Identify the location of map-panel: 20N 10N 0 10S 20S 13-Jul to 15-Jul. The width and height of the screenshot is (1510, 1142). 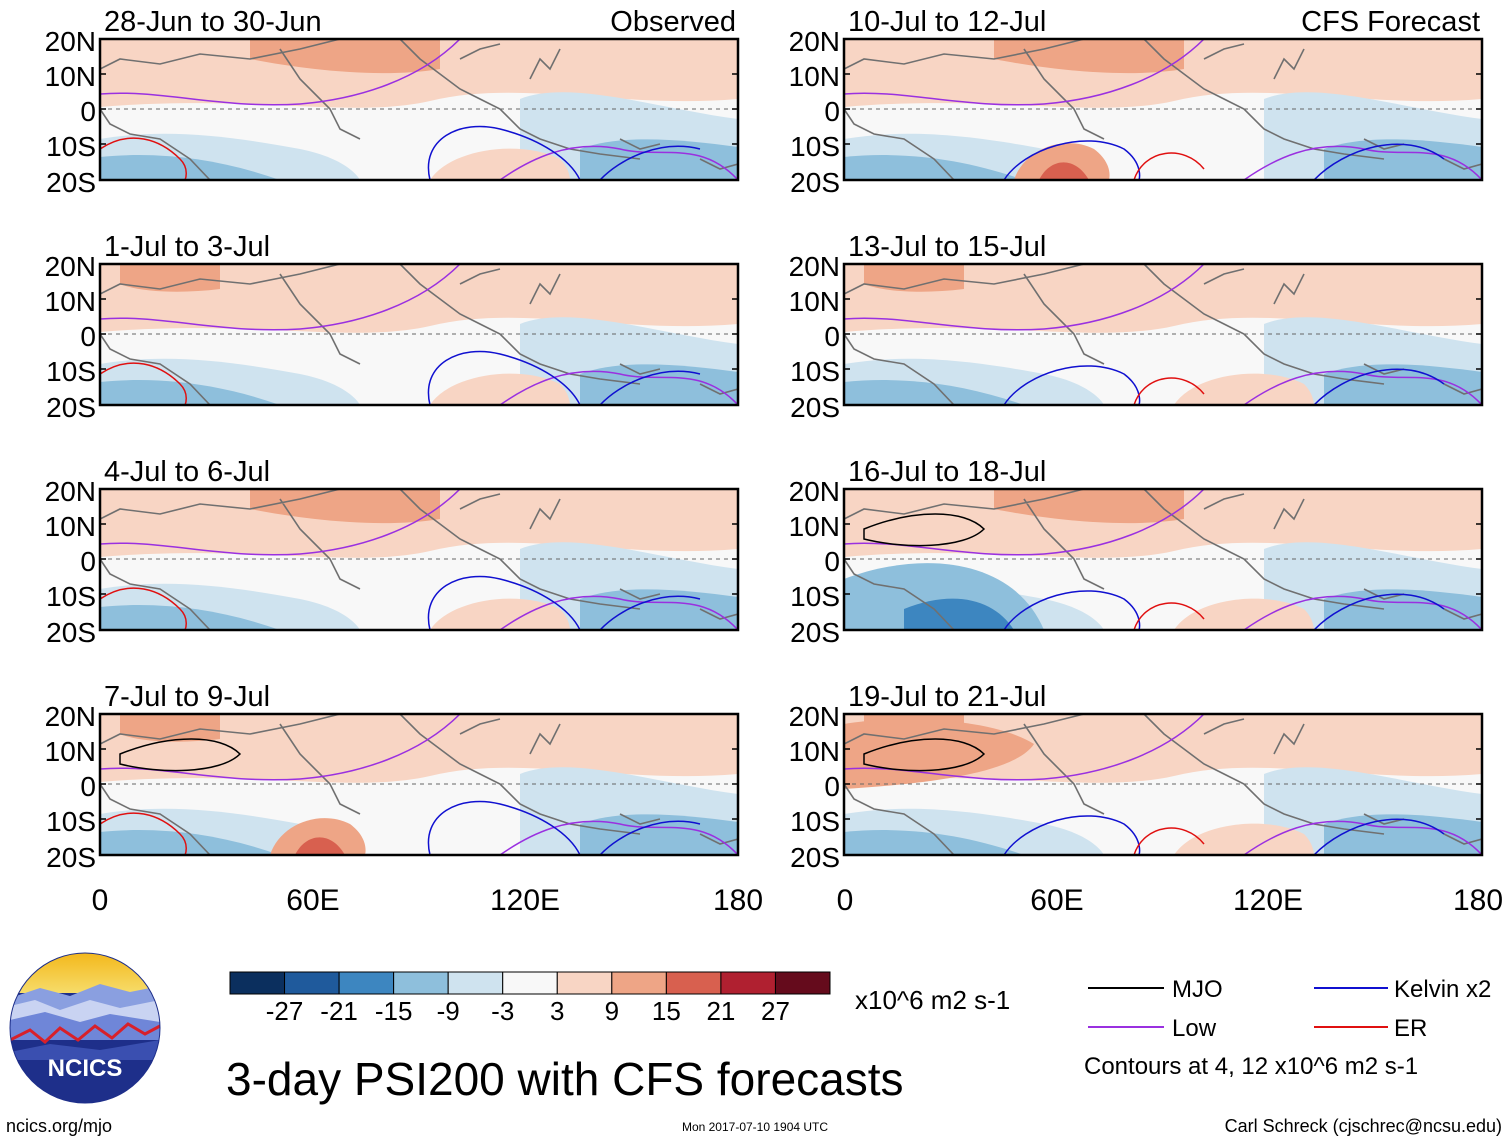
(1136, 327).